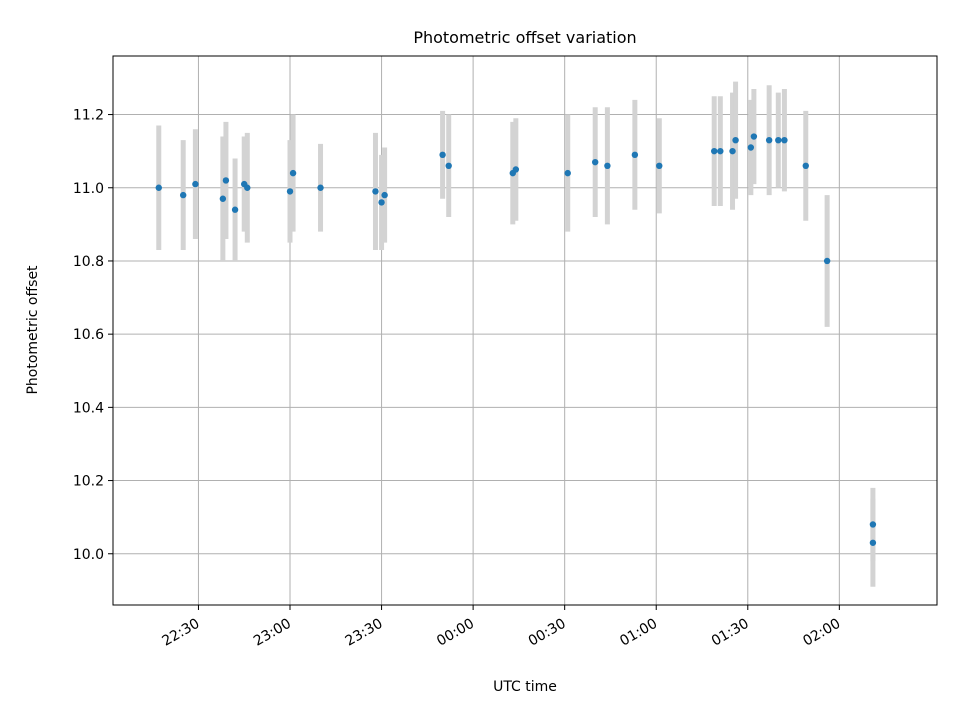  Describe the element at coordinates (524, 37) in the screenshot. I see `chart-title: Photometric offset variation` at that location.